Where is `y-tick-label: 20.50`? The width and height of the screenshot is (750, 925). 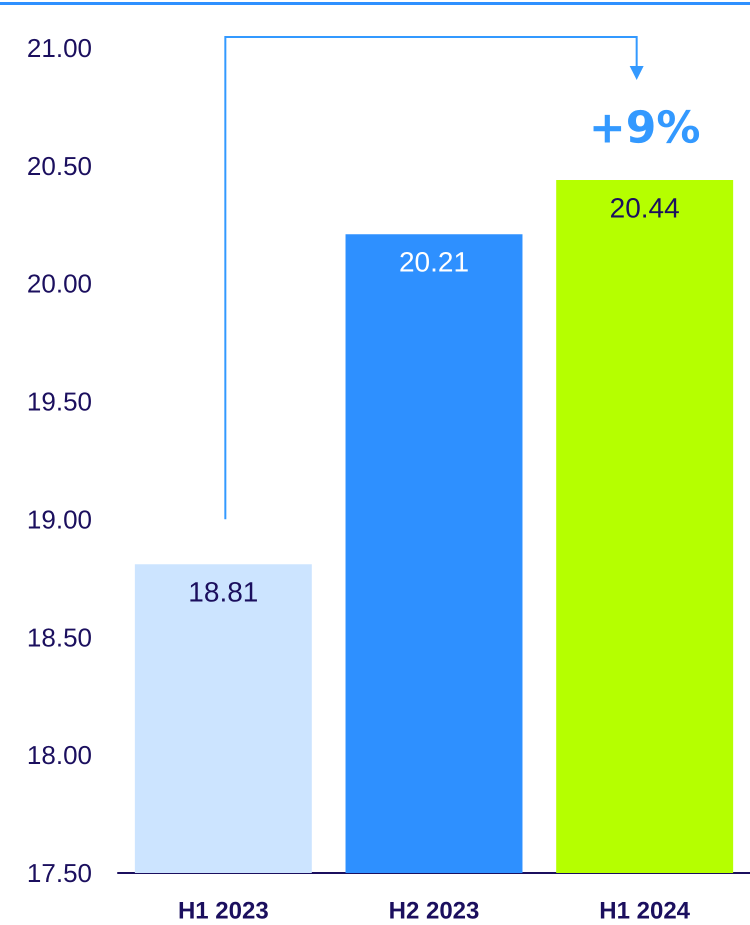
y-tick-label: 20.50 is located at coordinates (59, 165).